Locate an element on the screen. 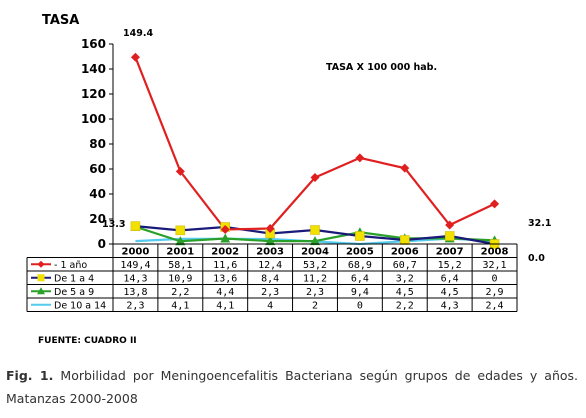  annotation: 0.0 is located at coordinates (536, 258).